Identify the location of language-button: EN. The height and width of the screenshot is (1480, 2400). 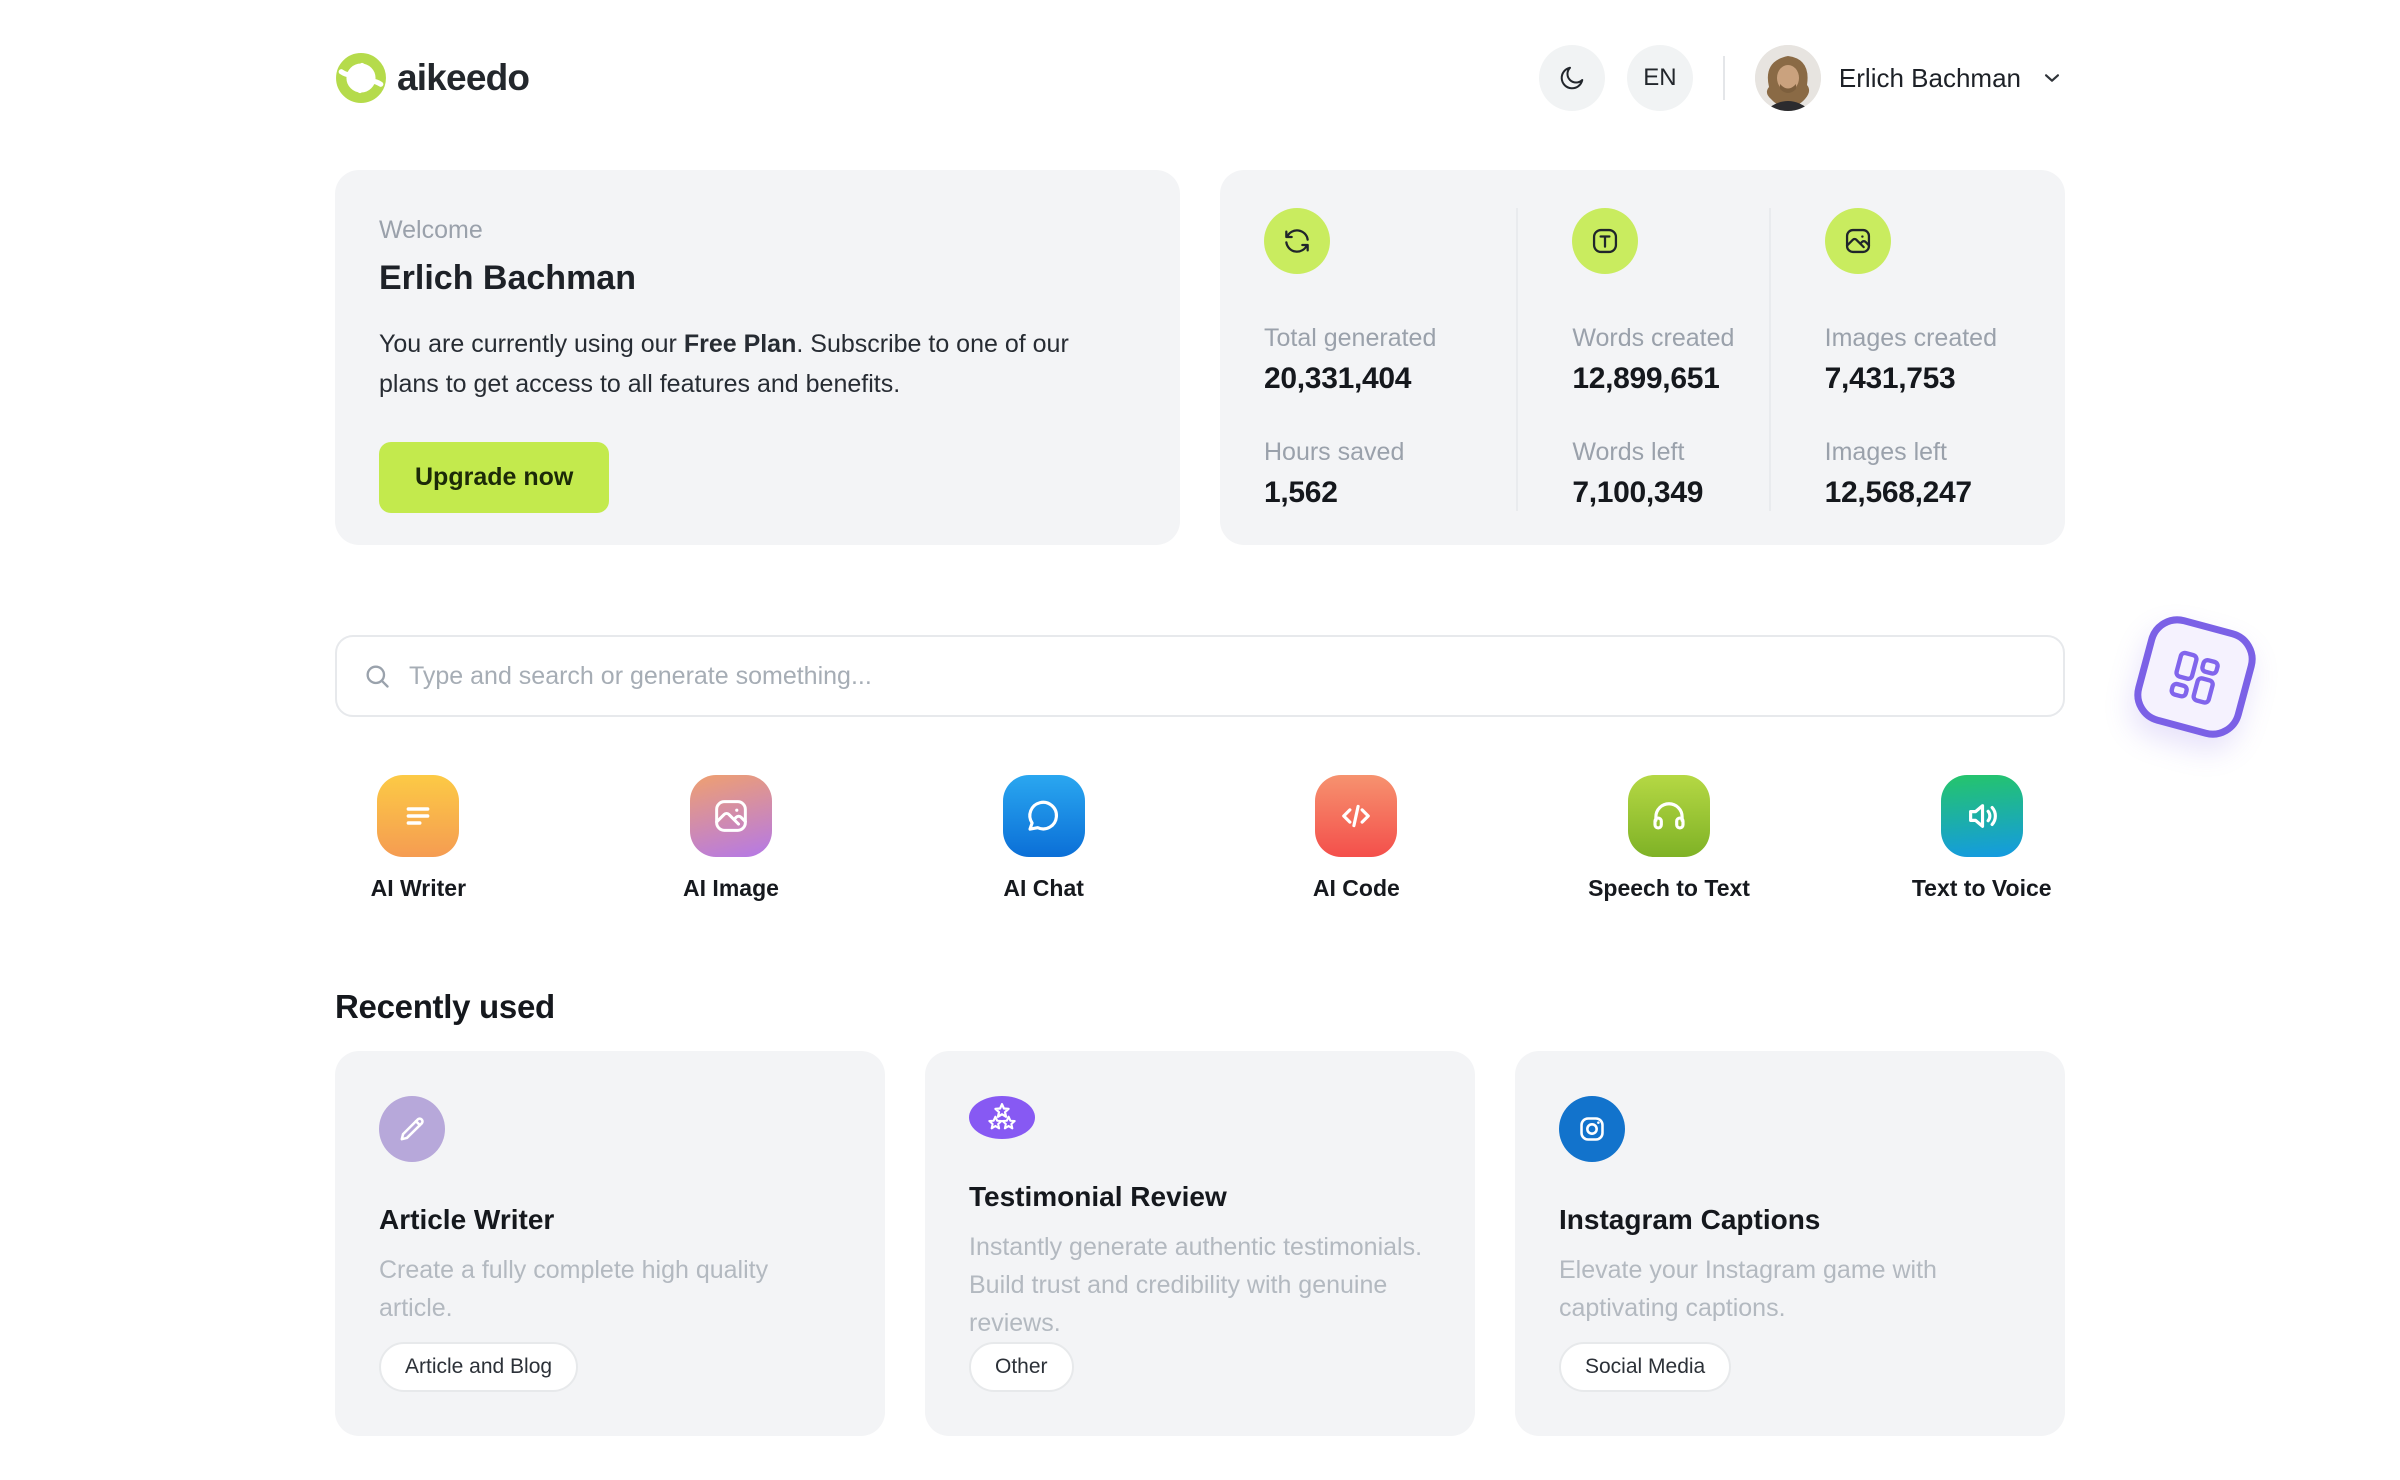
(1659, 78).